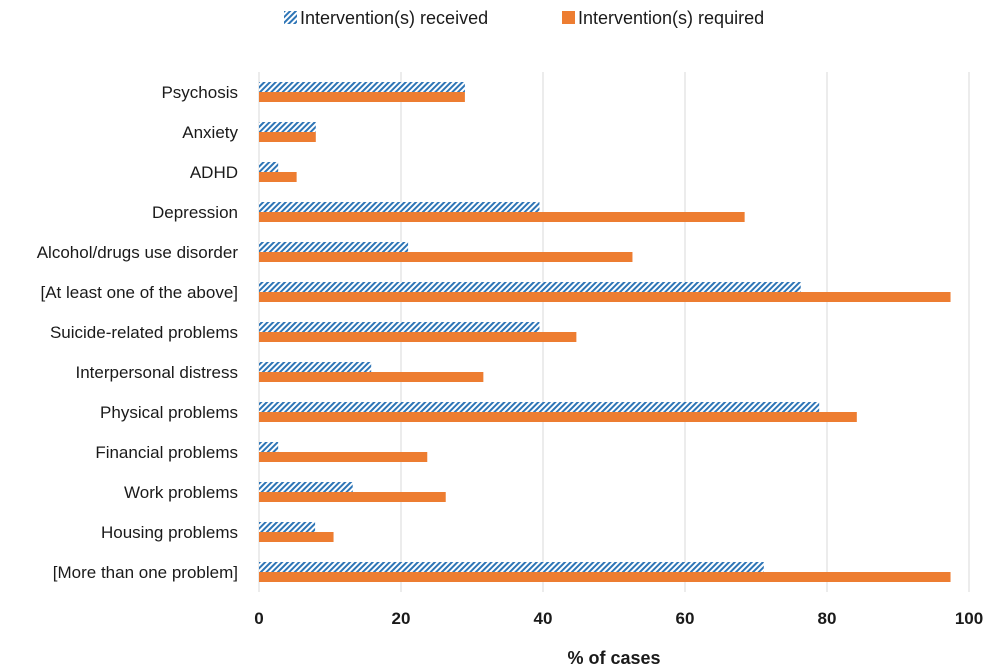 This screenshot has width=997, height=672. Describe the element at coordinates (181, 492) in the screenshot. I see `category-label: Work problems` at that location.